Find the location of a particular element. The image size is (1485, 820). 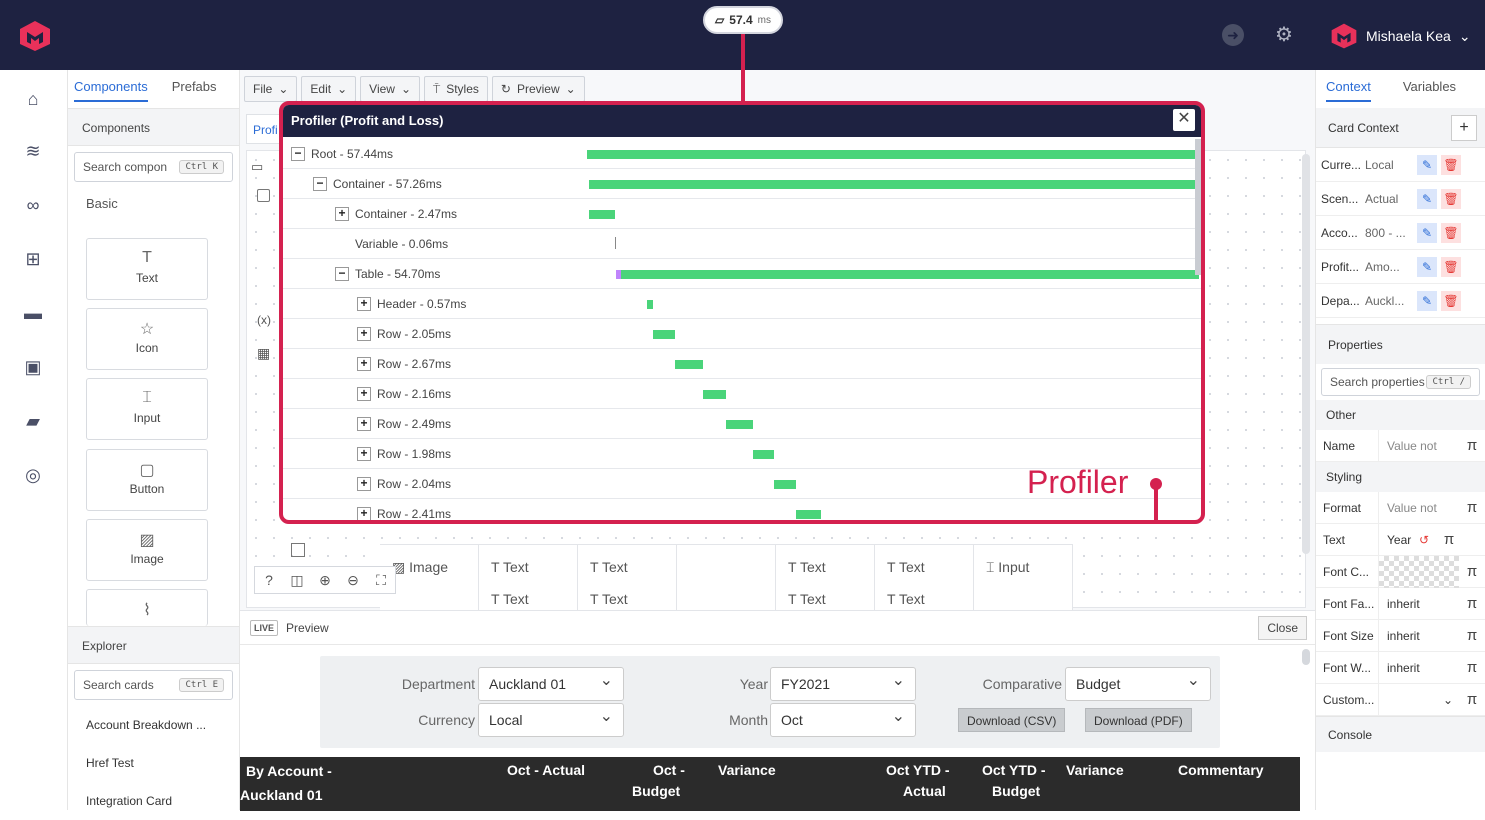

help-icon: ? is located at coordinates (269, 580).